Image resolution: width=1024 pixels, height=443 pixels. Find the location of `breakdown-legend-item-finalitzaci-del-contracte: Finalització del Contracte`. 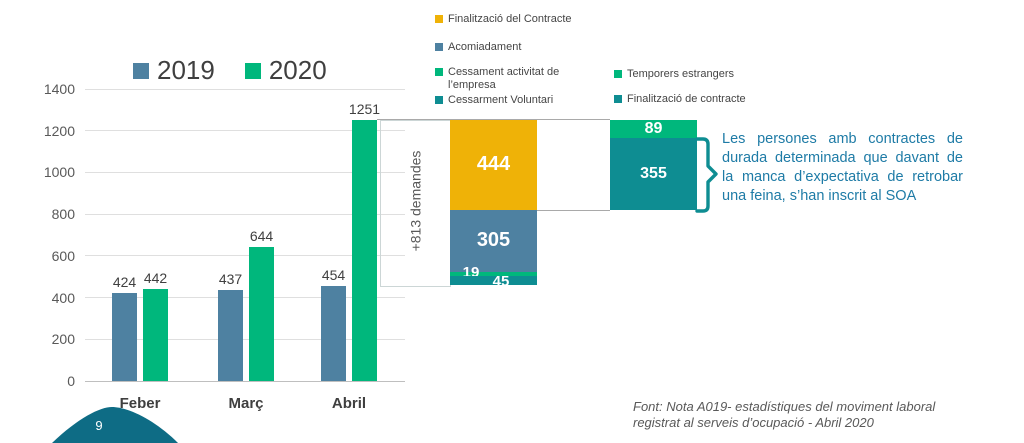

breakdown-legend-item-finalitzaci-del-contracte: Finalització del Contracte is located at coordinates (505, 19).